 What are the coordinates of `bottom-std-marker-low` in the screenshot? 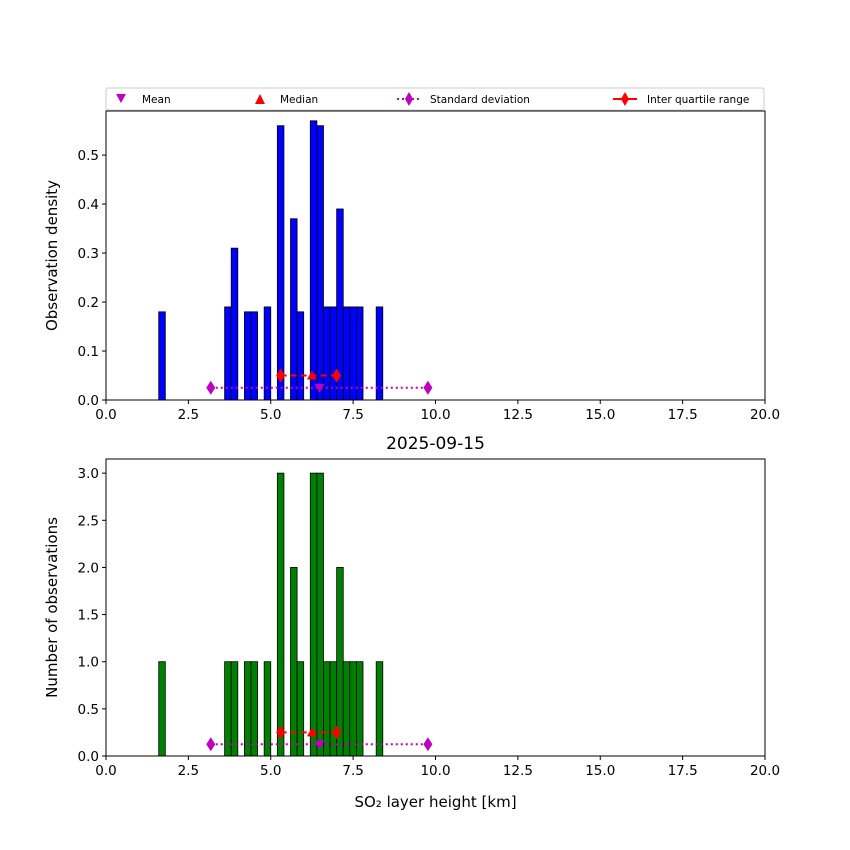 It's located at (211, 744).